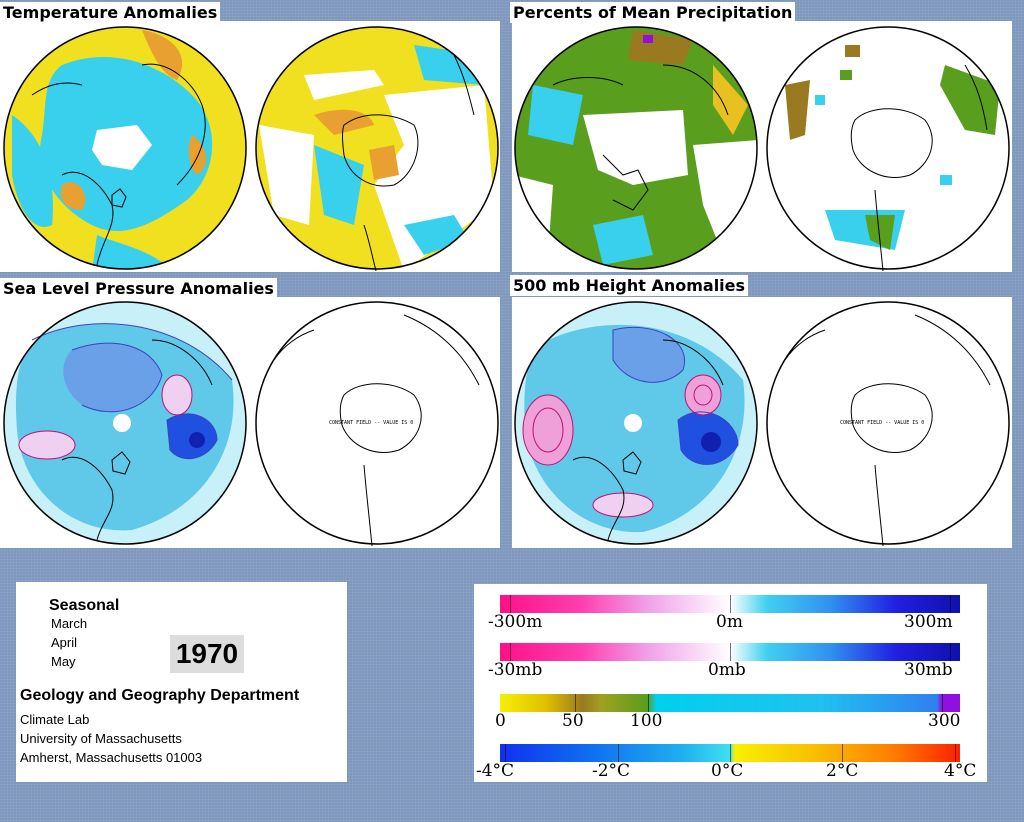  I want to click on height500-south-globe: CONSTANT FIELD -- VALUE IS 0, so click(888, 423).